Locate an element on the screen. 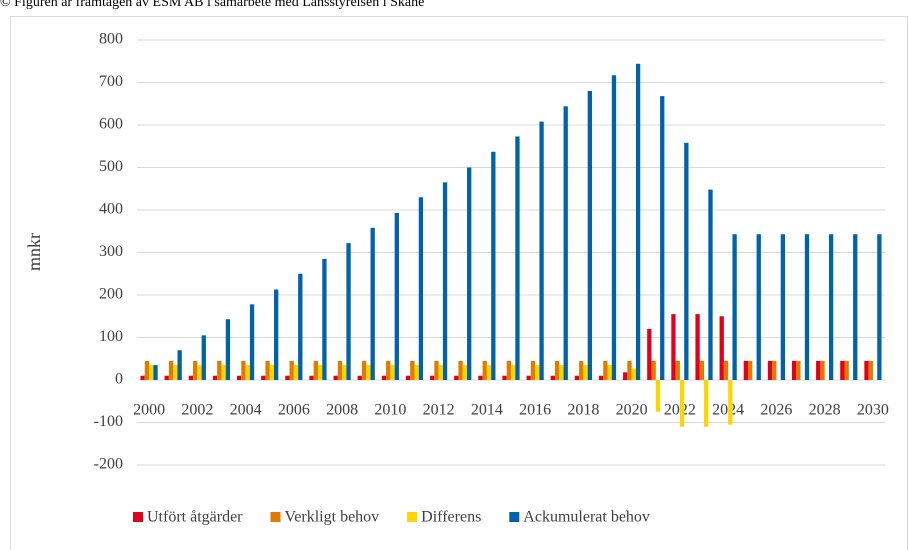 The width and height of the screenshot is (908, 550). x-tick-label: 2016 is located at coordinates (535, 410).